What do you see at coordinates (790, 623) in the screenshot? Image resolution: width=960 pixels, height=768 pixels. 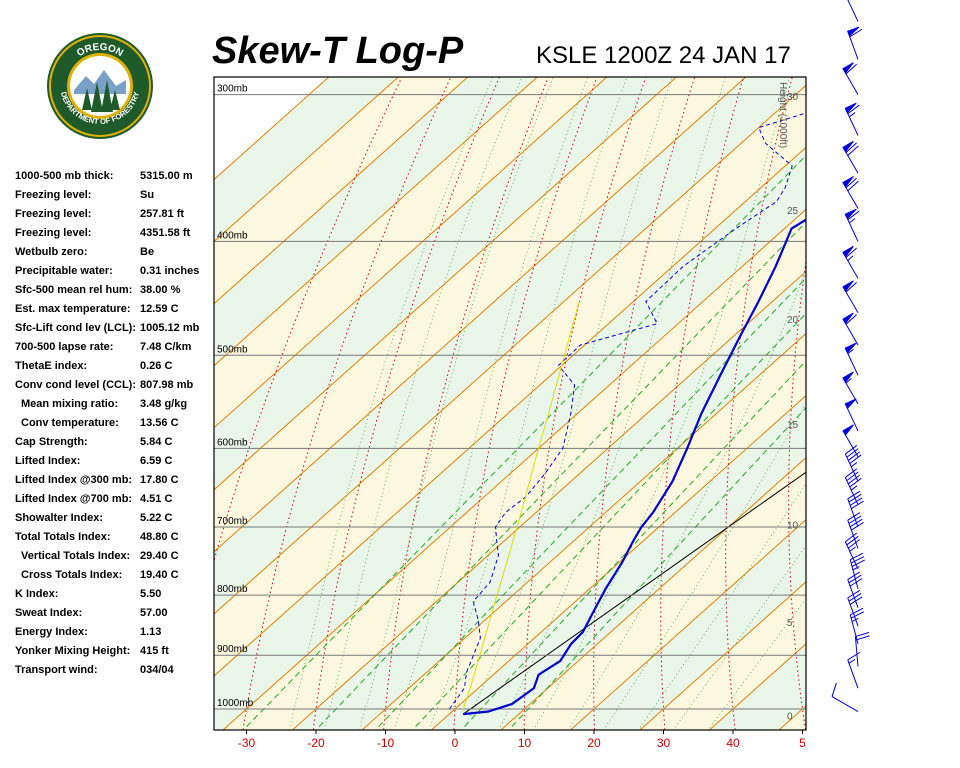 I see `height-tick-label: 5` at bounding box center [790, 623].